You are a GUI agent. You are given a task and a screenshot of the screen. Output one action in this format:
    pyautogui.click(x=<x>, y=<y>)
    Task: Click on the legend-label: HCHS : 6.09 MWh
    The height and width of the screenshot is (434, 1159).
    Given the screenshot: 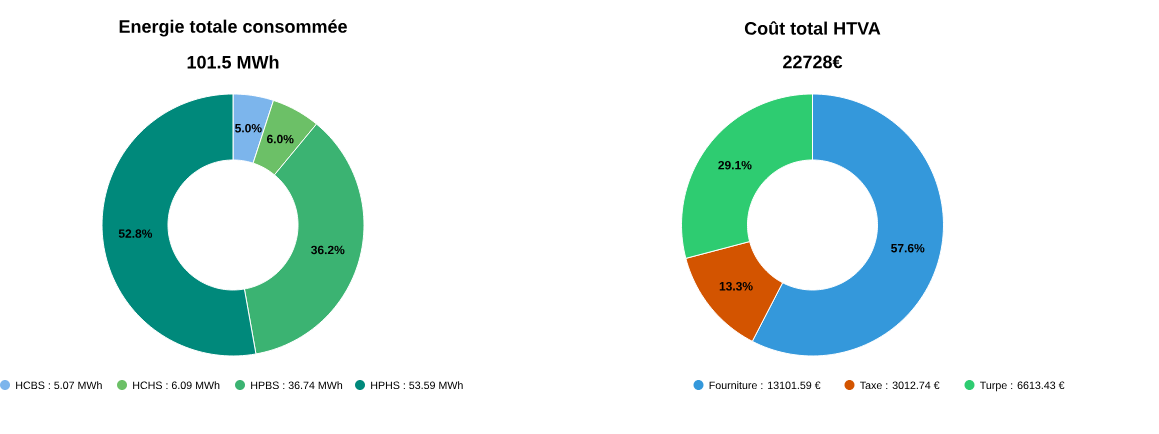 What is the action you would take?
    pyautogui.click(x=176, y=385)
    